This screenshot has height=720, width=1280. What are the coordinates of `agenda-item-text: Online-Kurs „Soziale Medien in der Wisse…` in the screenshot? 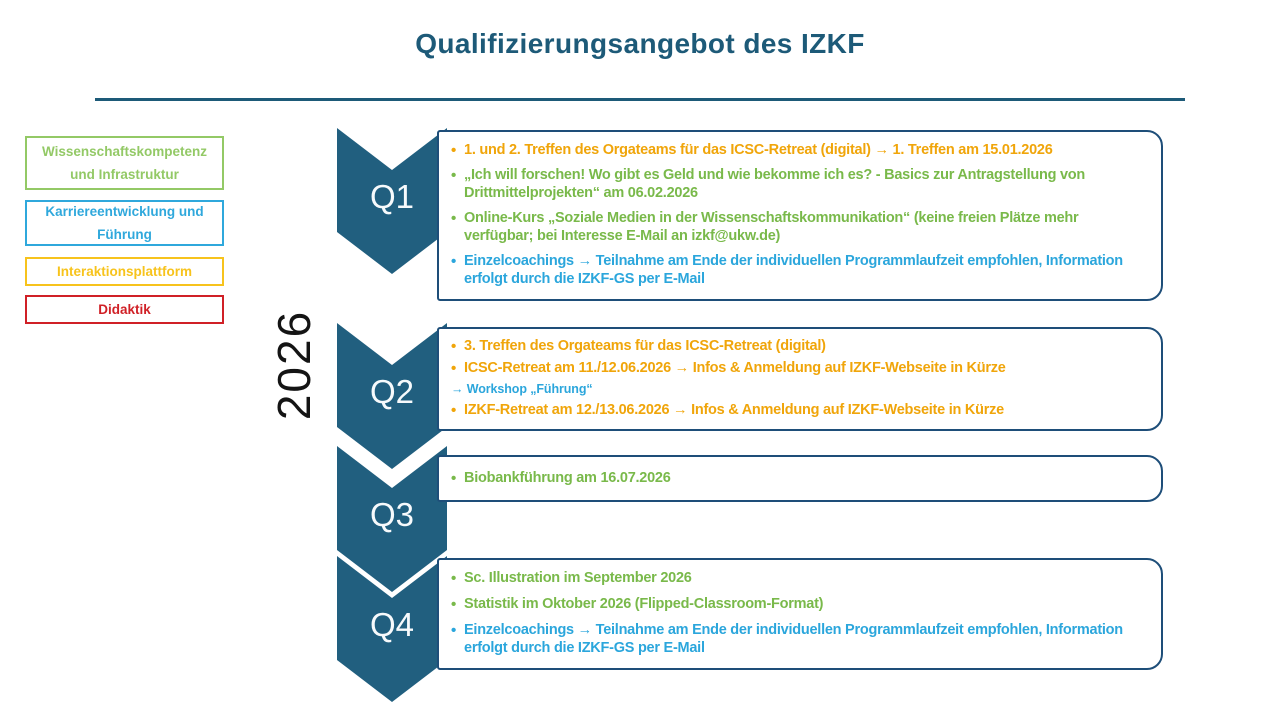 It's located at (771, 227).